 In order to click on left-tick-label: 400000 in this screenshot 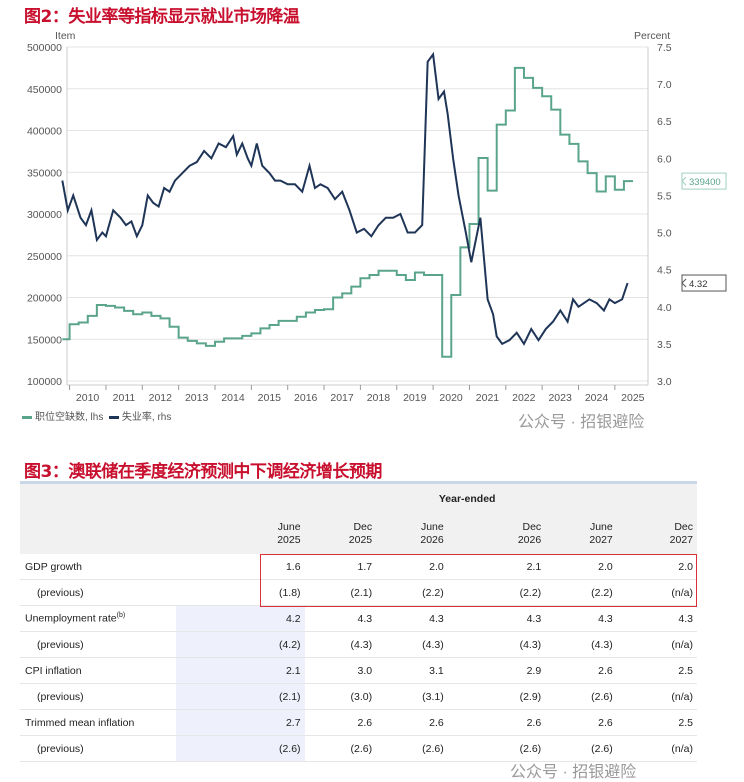, I will do `click(44, 132)`.